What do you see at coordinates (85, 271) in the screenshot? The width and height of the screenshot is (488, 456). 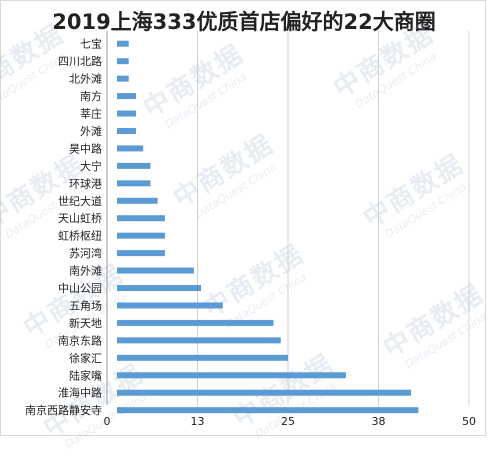 I see `category-label: 南外滩` at bounding box center [85, 271].